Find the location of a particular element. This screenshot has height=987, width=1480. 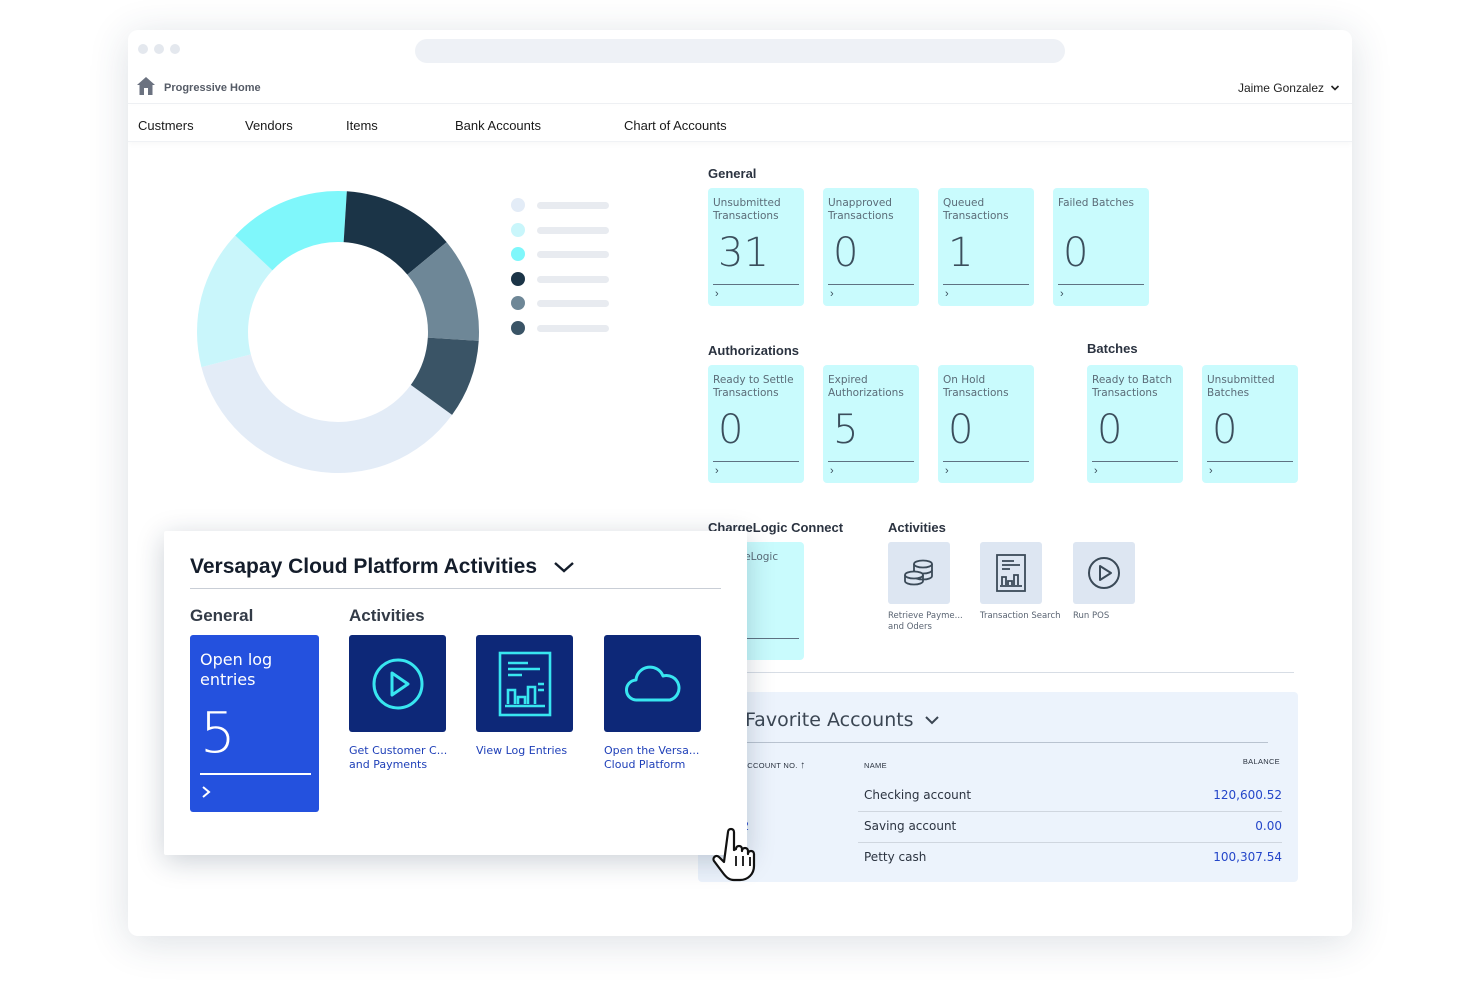

tile-unsubmitted-transactions: Unsubmitted Transactions 31 › is located at coordinates (756, 247).